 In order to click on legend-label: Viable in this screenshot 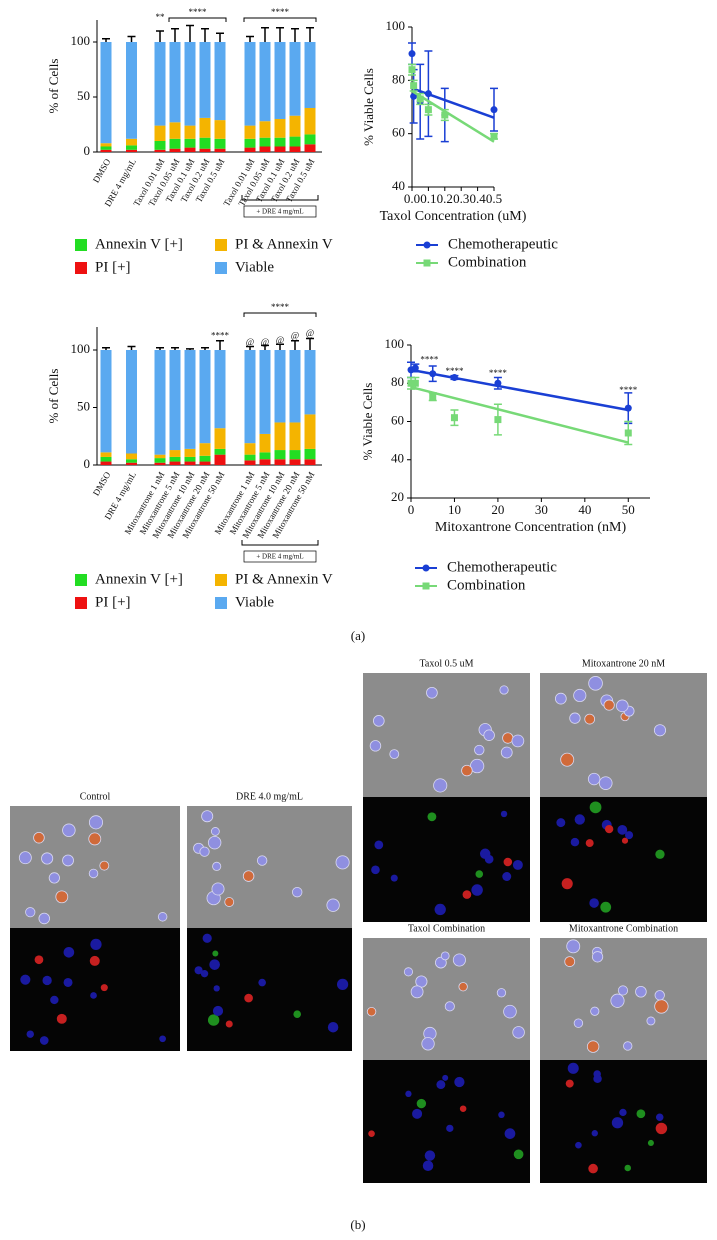, I will do `click(254, 602)`.